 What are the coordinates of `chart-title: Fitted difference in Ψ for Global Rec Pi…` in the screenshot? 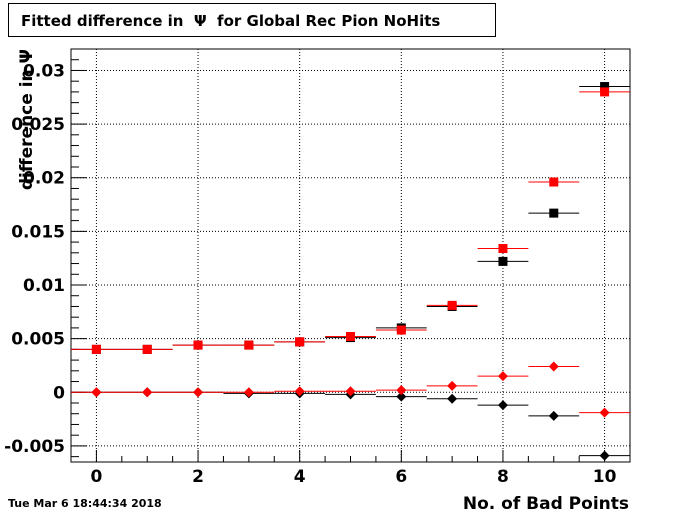 It's located at (231, 21).